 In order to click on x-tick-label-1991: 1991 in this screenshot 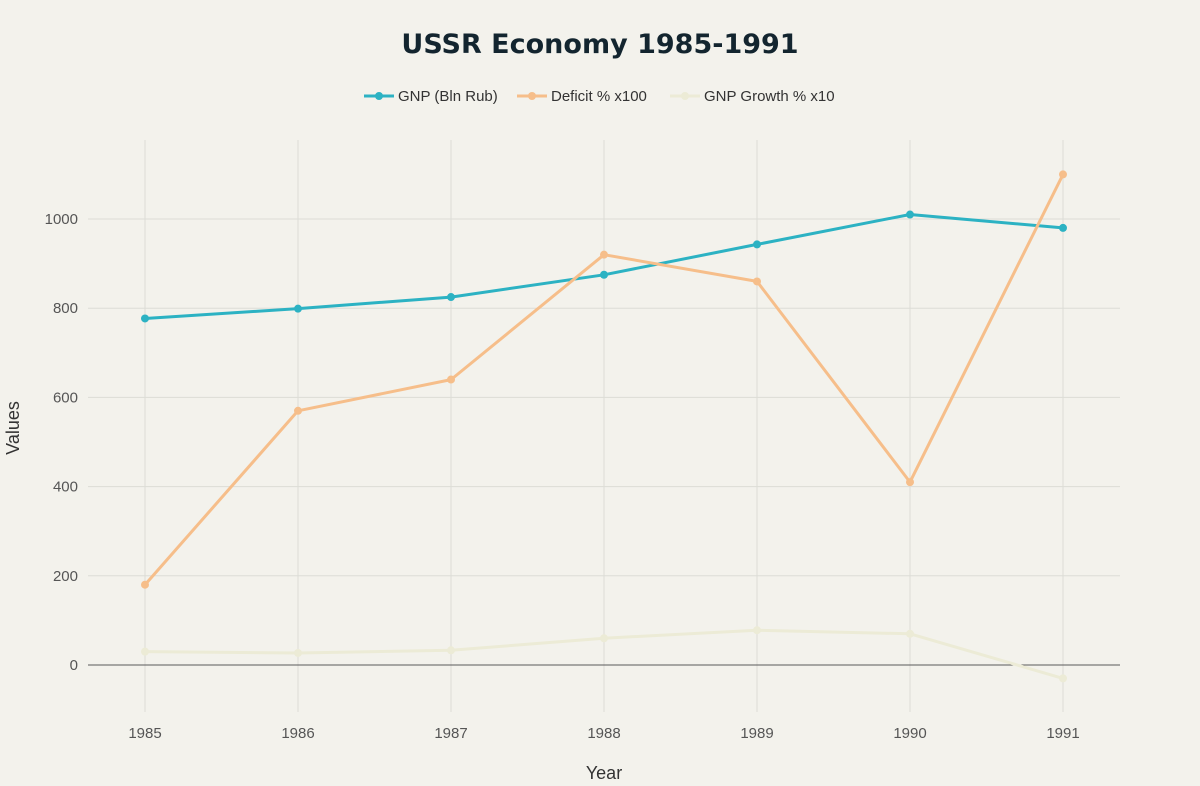, I will do `click(1062, 733)`.